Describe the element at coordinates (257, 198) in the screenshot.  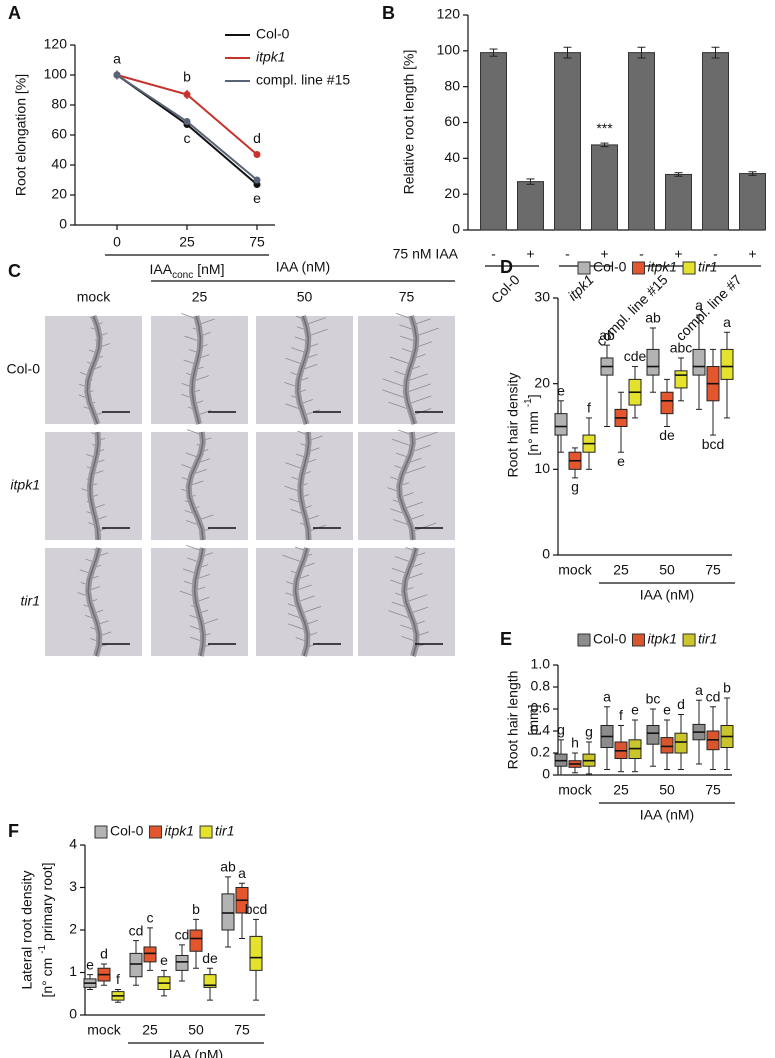
I see `point-label: e` at that location.